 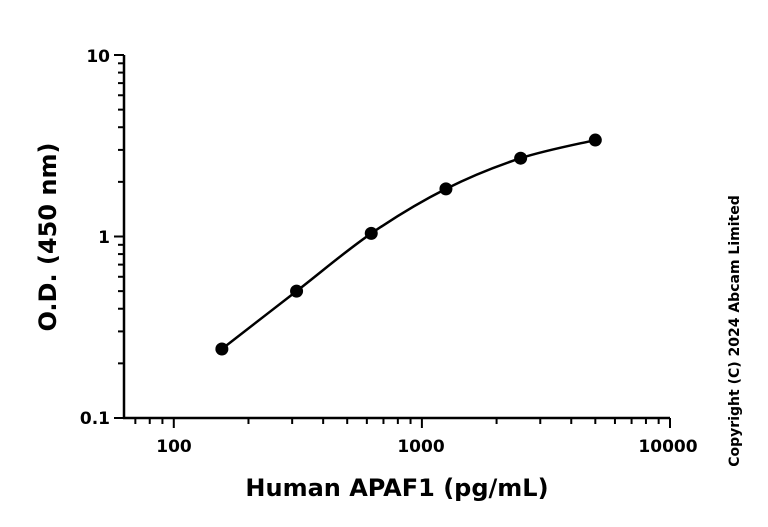 What do you see at coordinates (48, 237) in the screenshot?
I see `y-axis-title: O.D. (450 nm)` at bounding box center [48, 237].